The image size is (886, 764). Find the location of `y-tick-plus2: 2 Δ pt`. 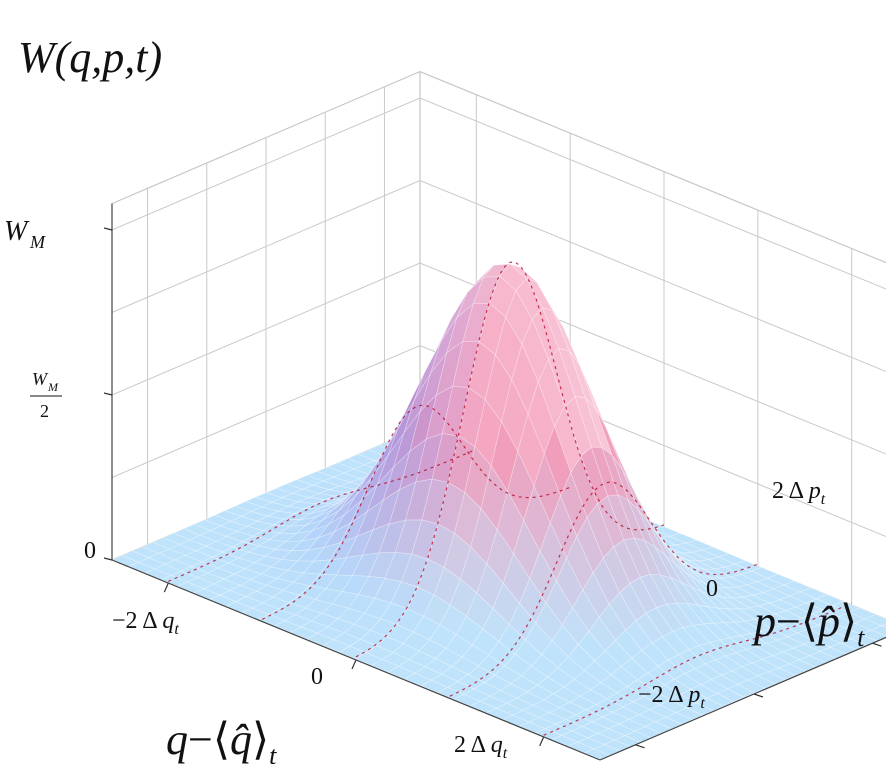

y-tick-plus2: 2 Δ pt is located at coordinates (799, 493).